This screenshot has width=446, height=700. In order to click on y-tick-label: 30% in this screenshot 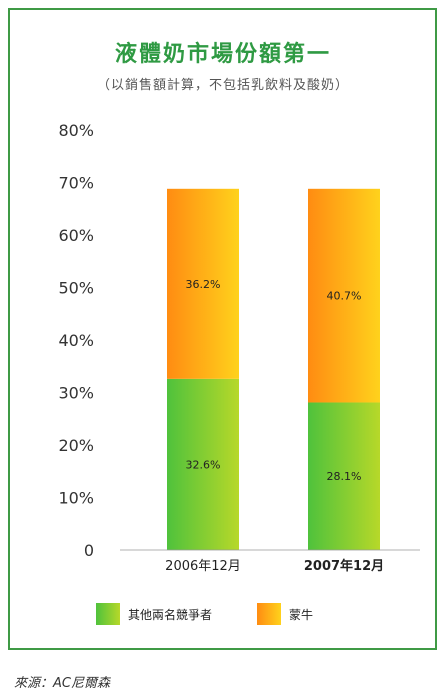, I will do `click(76, 393)`.